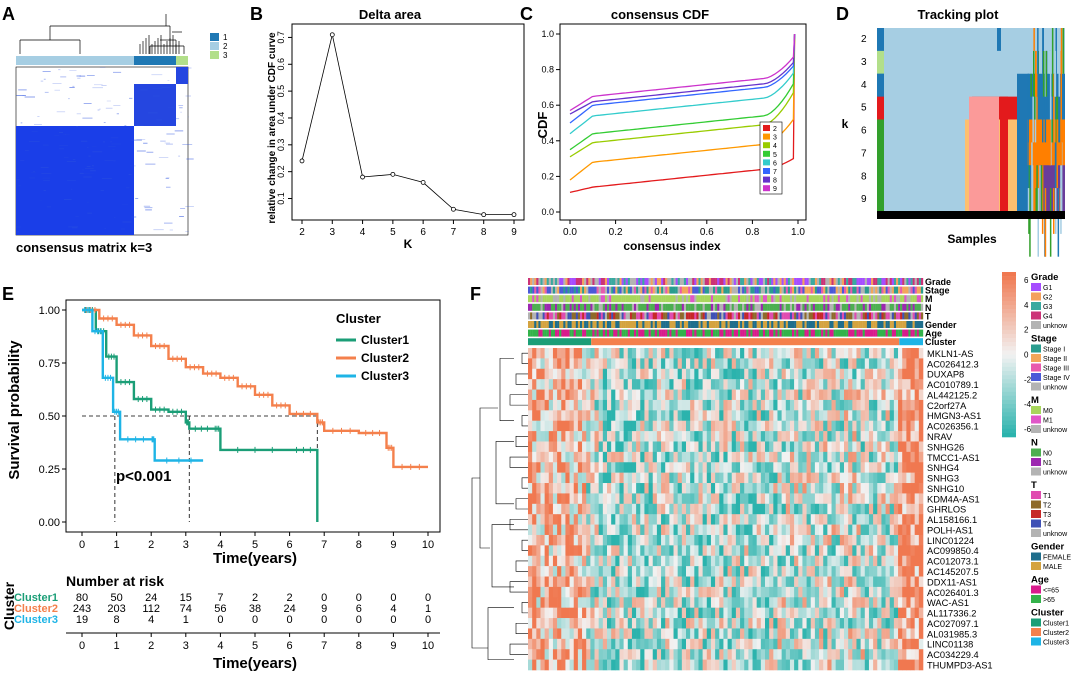  What do you see at coordinates (570, 232) in the screenshot?
I see `cdf-xtick-label: 0.0` at bounding box center [570, 232].